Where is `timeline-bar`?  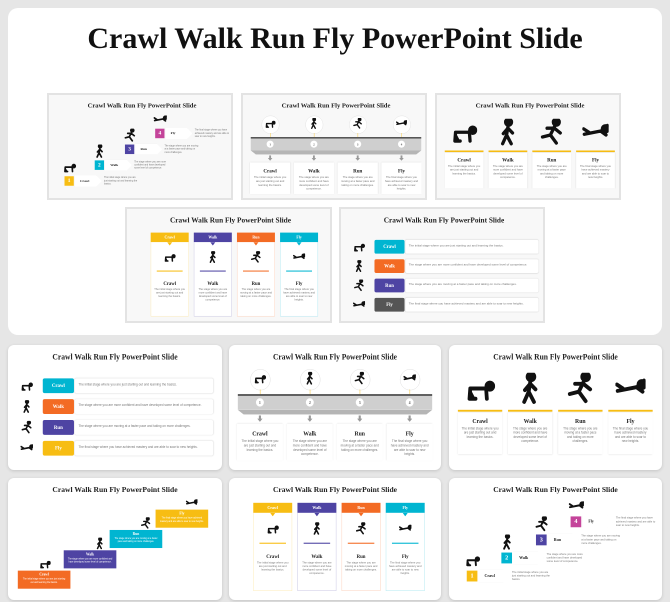
timeline-bar is located at coordinates (335, 402).